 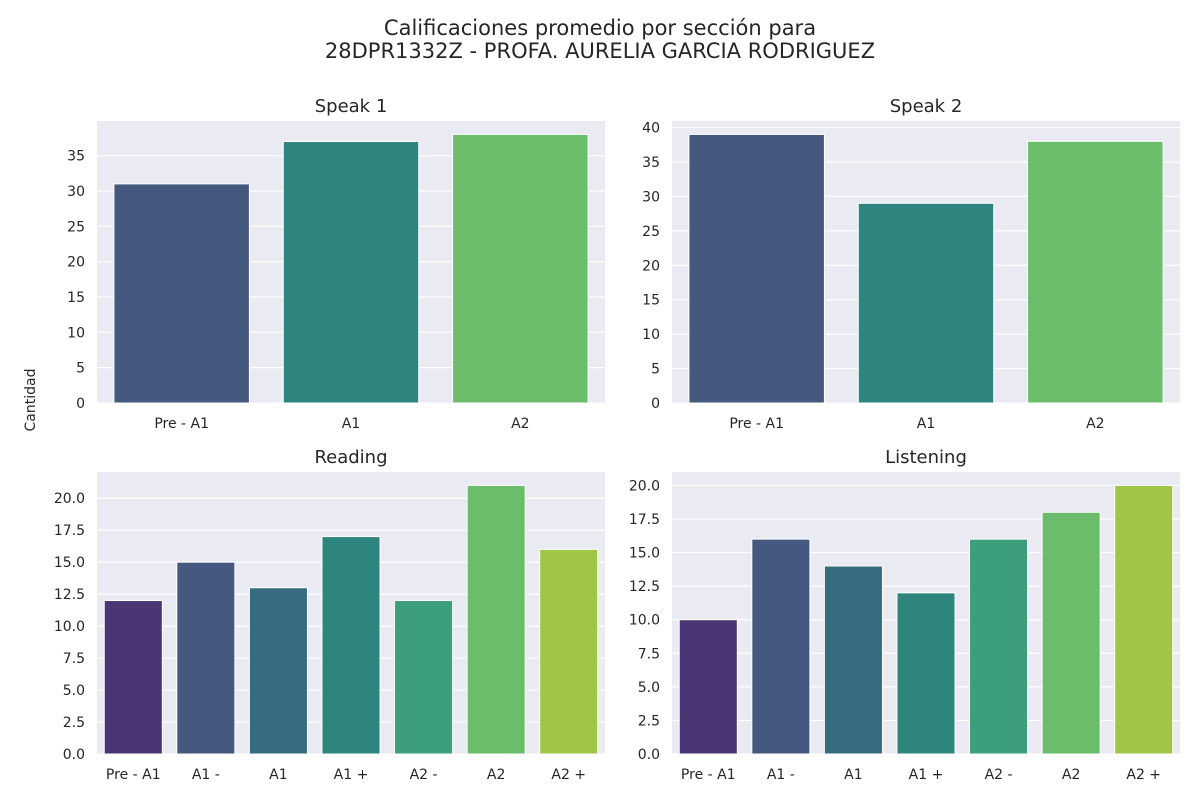 I want to click on subplot-title: Reading, so click(x=350, y=457).